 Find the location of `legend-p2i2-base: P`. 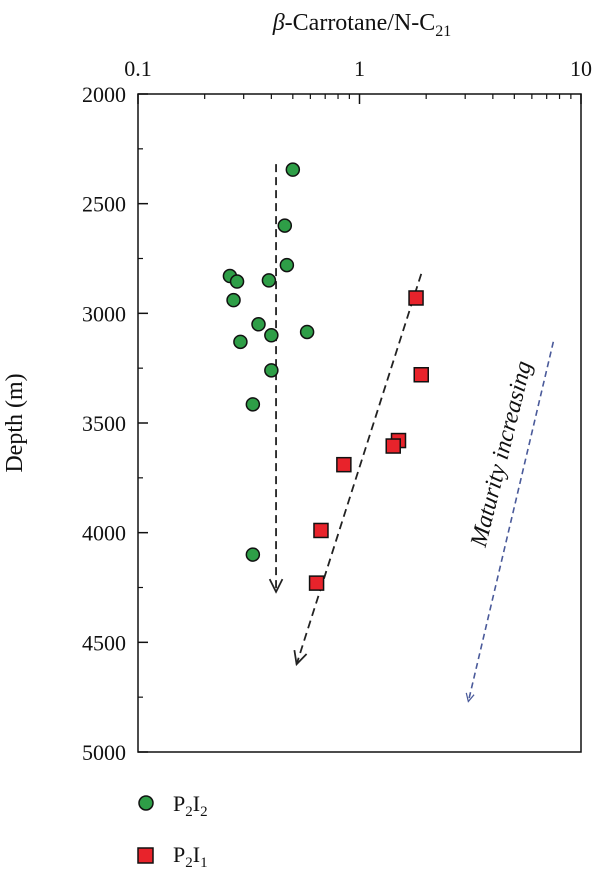

legend-p2i2-base: P is located at coordinates (179, 803).